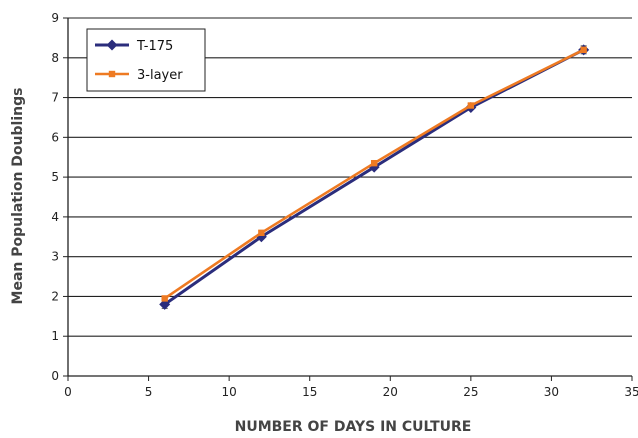  Describe the element at coordinates (55, 58) in the screenshot. I see `y-tick-label-8: 8` at that location.